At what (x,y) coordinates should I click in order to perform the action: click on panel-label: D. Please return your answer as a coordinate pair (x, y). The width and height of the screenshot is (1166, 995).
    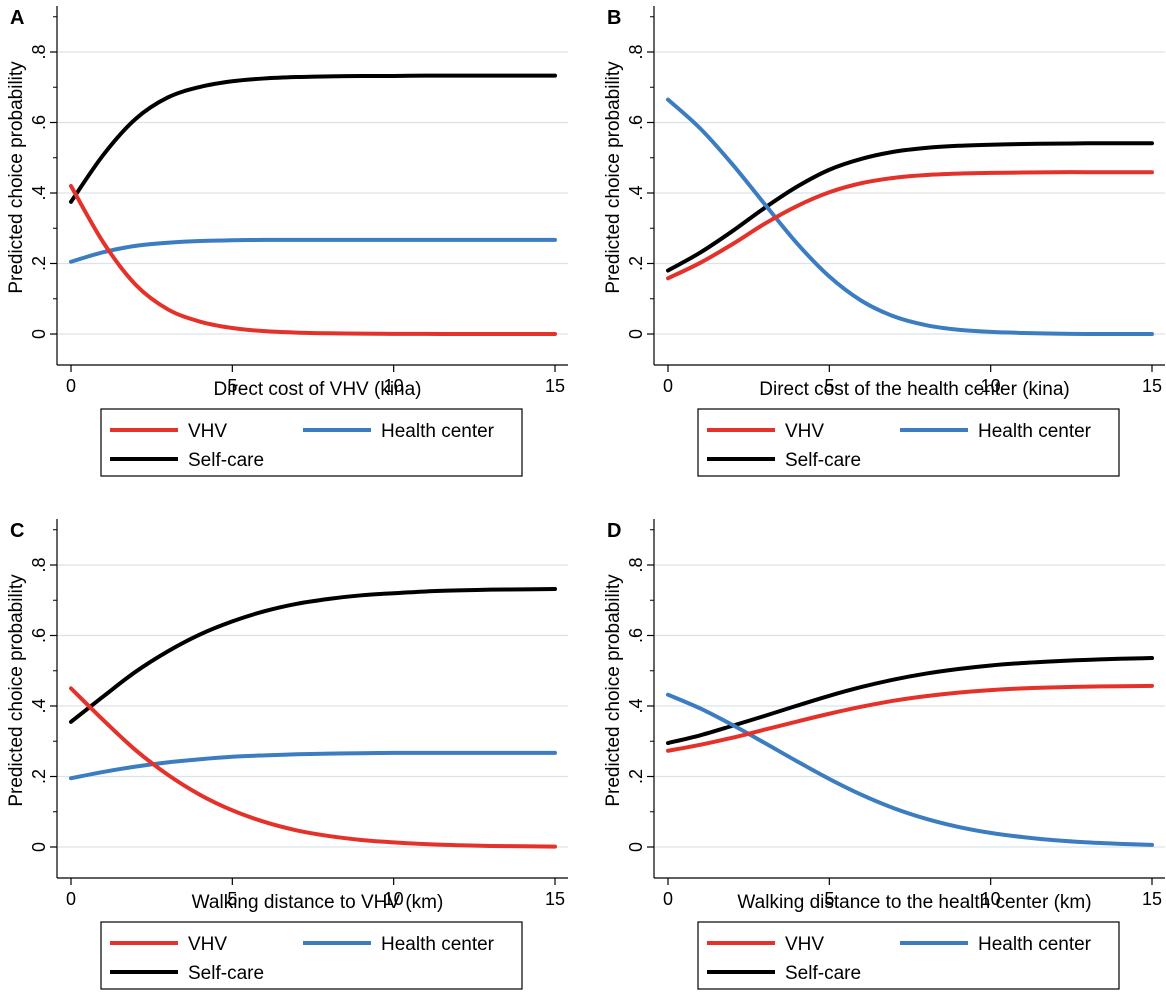
    Looking at the image, I should click on (614, 531).